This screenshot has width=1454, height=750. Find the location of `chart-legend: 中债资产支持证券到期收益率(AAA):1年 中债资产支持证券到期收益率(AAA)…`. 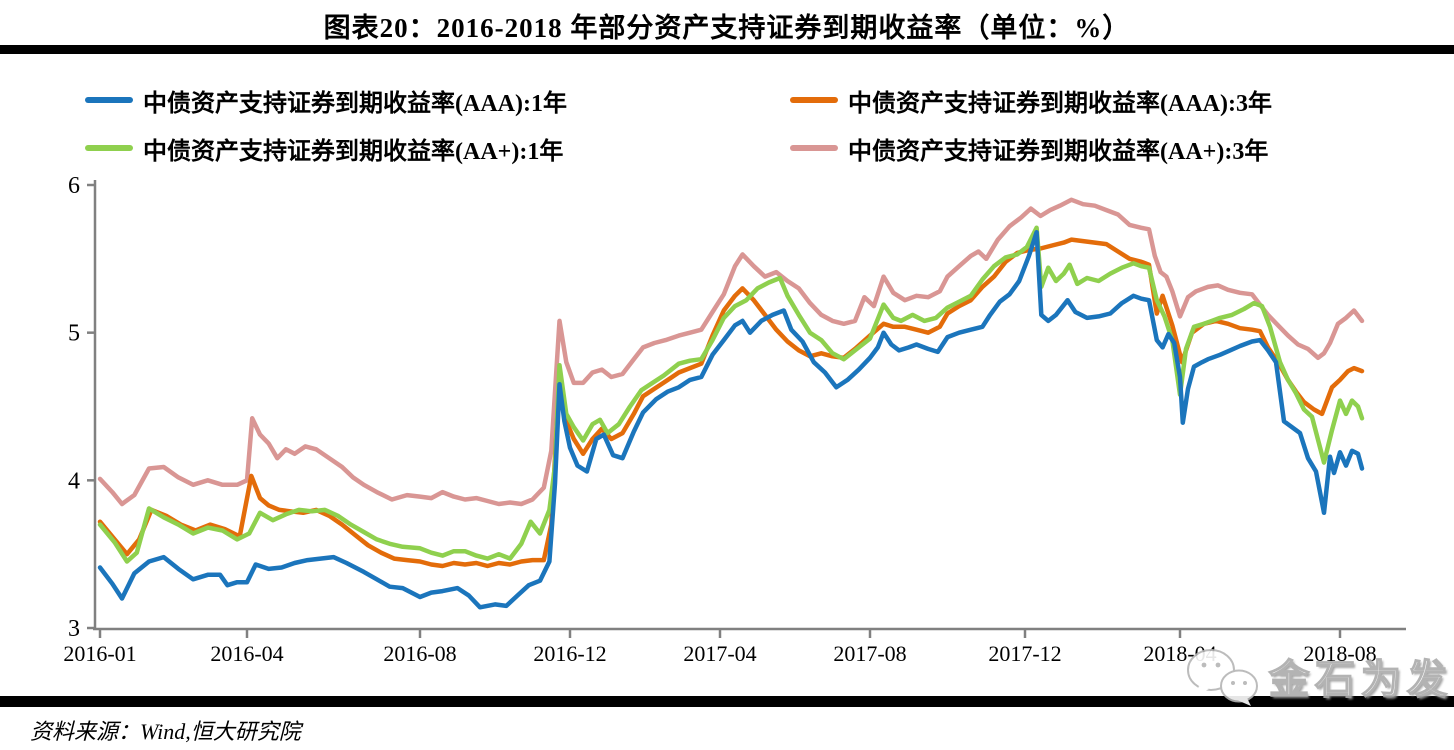

chart-legend: 中债资产支持证券到期收益率(AAA):1年 中债资产支持证券到期收益率(AAA)… is located at coordinates (735, 124).